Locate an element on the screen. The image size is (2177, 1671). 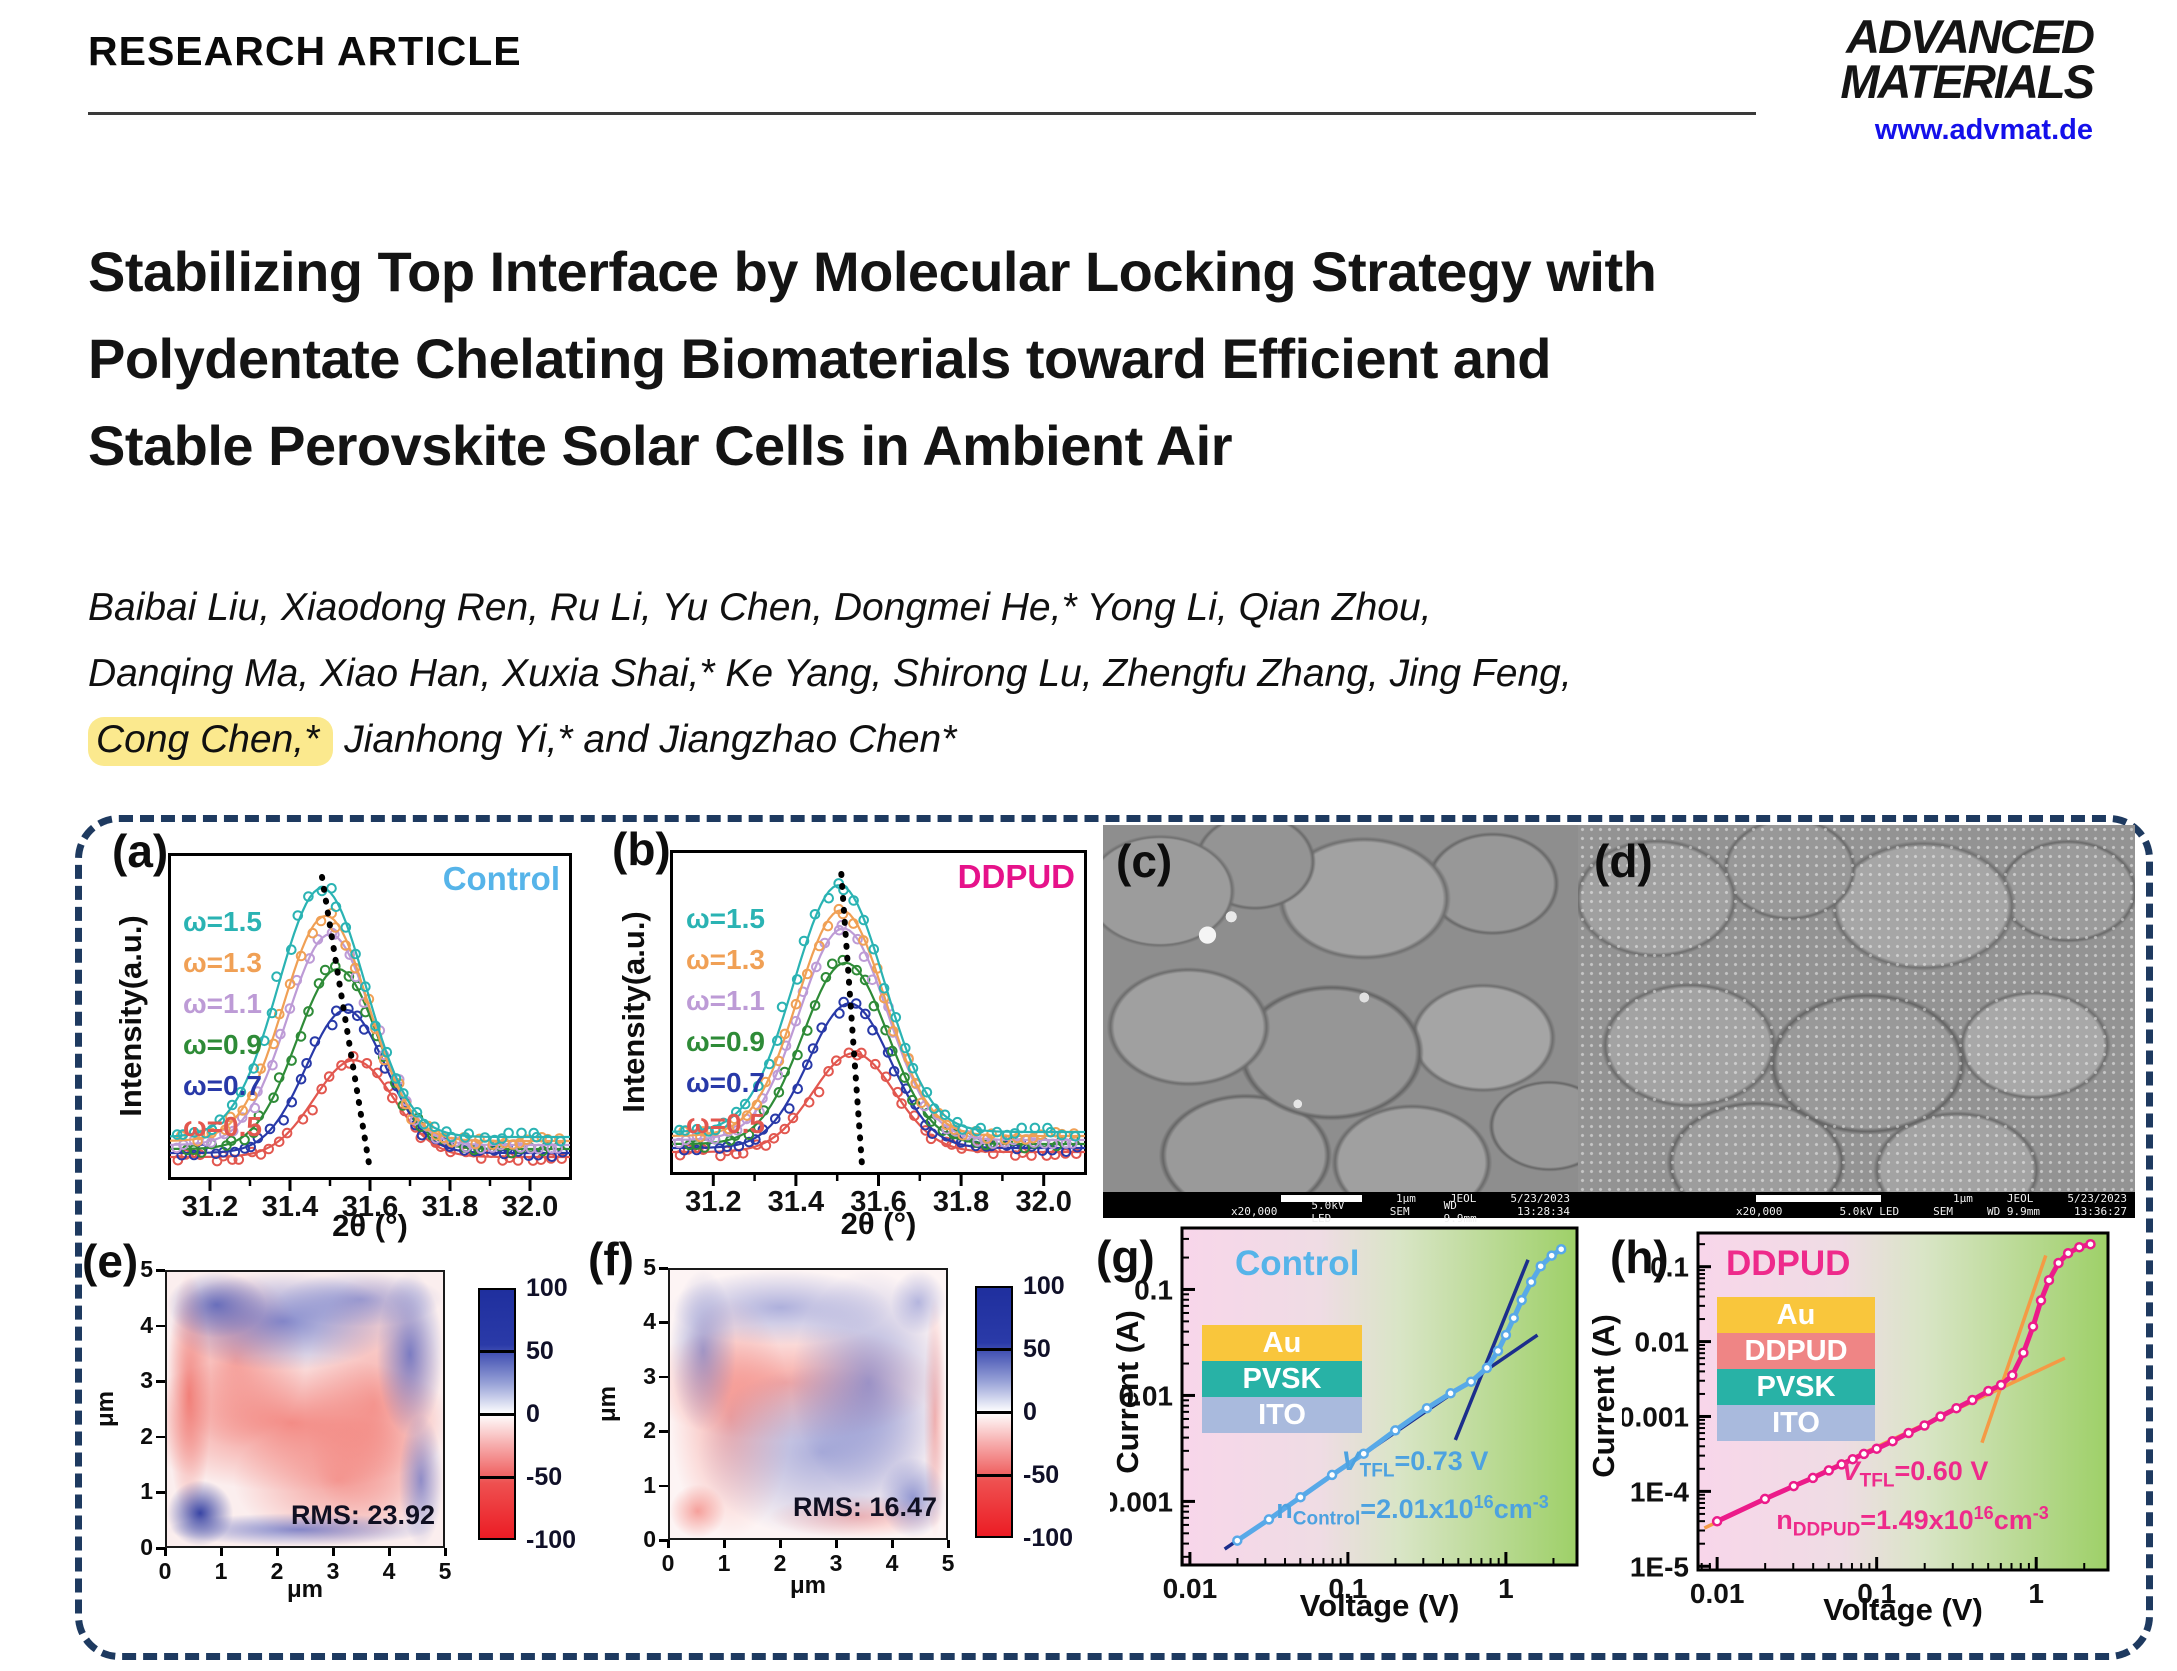
panel-g-label: (g) is located at coordinates (1125, 1257).